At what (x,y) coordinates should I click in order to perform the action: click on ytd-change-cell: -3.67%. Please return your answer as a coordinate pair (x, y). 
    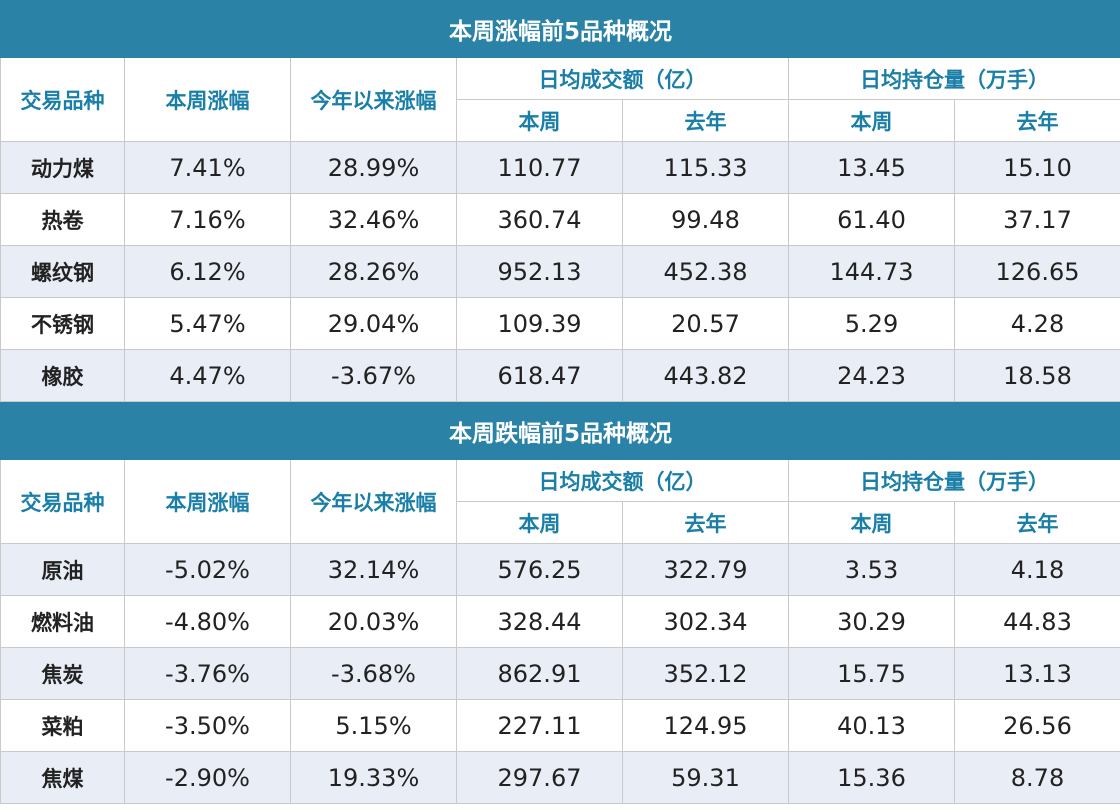
    Looking at the image, I should click on (373, 375).